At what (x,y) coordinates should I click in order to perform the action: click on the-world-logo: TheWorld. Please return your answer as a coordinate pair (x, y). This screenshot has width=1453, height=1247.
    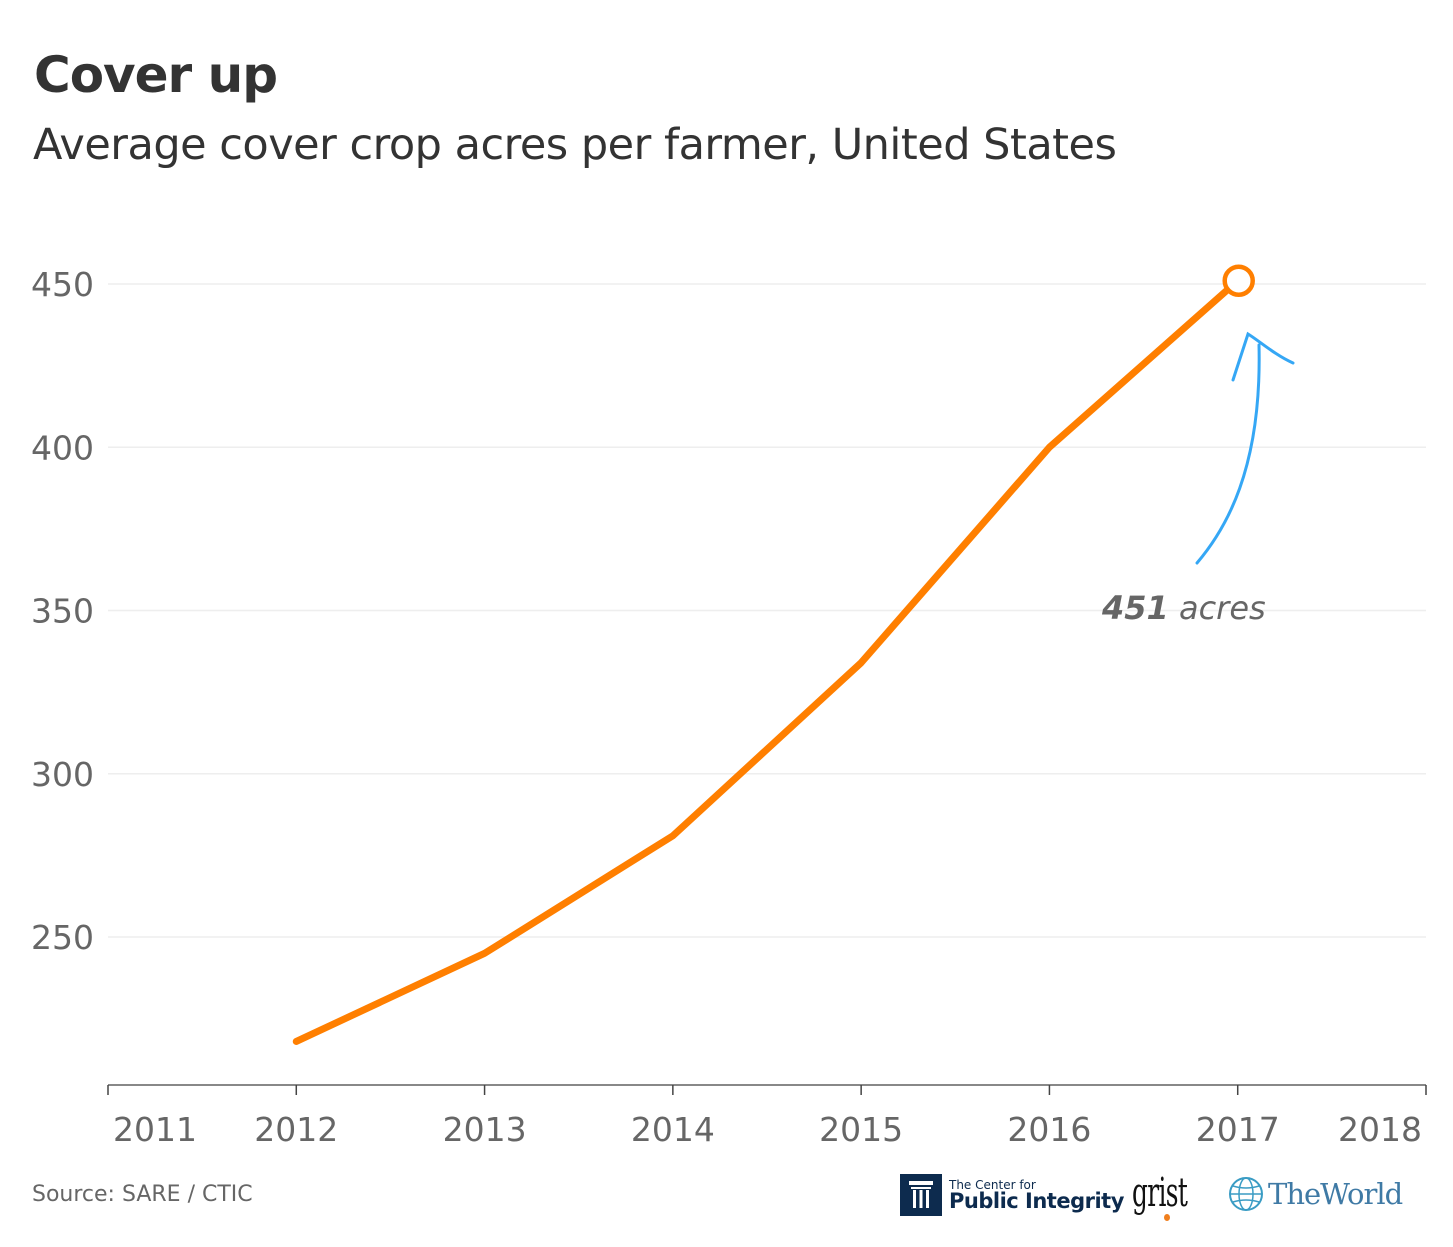
    Looking at the image, I should click on (1315, 1194).